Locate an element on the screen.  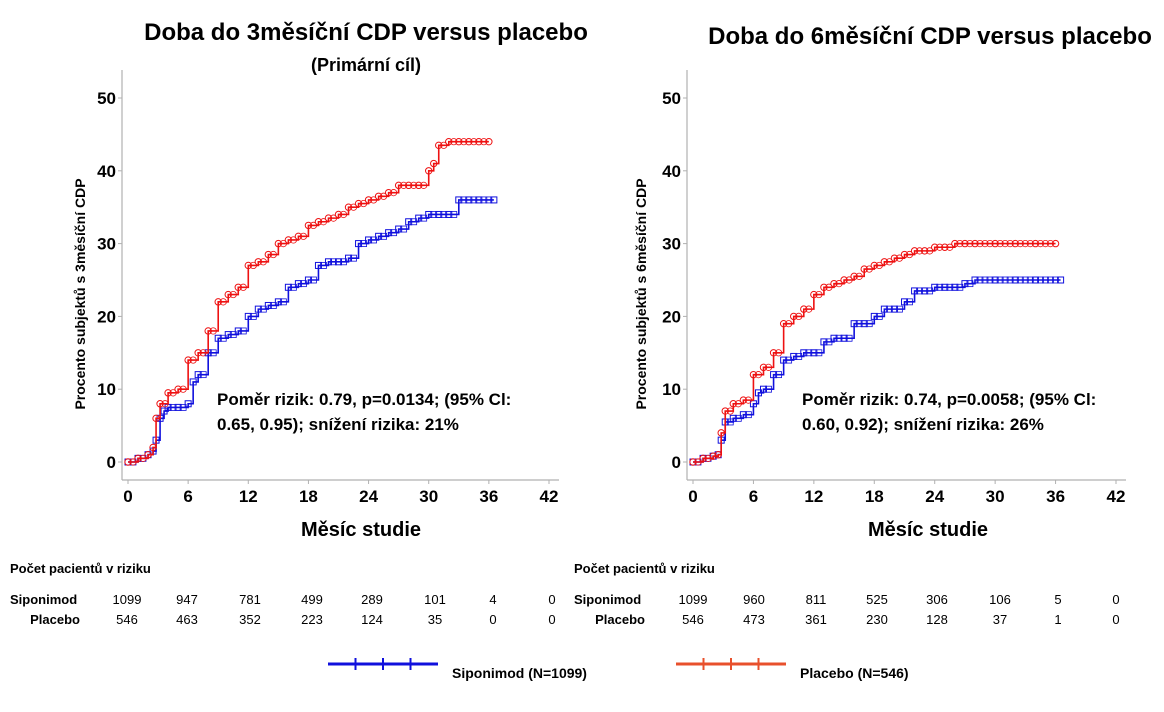
y-tick-label: 0 is located at coordinates (111, 462).